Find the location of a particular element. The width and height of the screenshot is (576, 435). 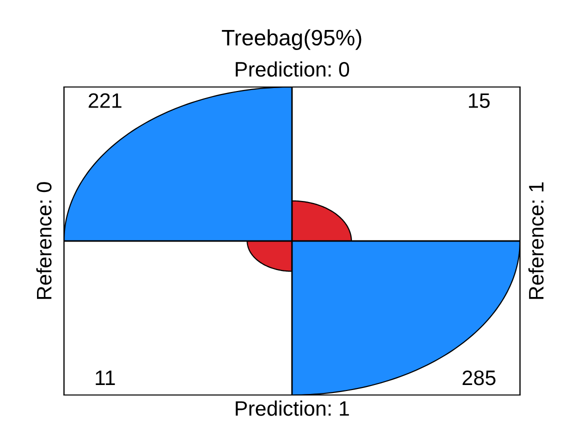

data-label: 221 is located at coordinates (105, 100).